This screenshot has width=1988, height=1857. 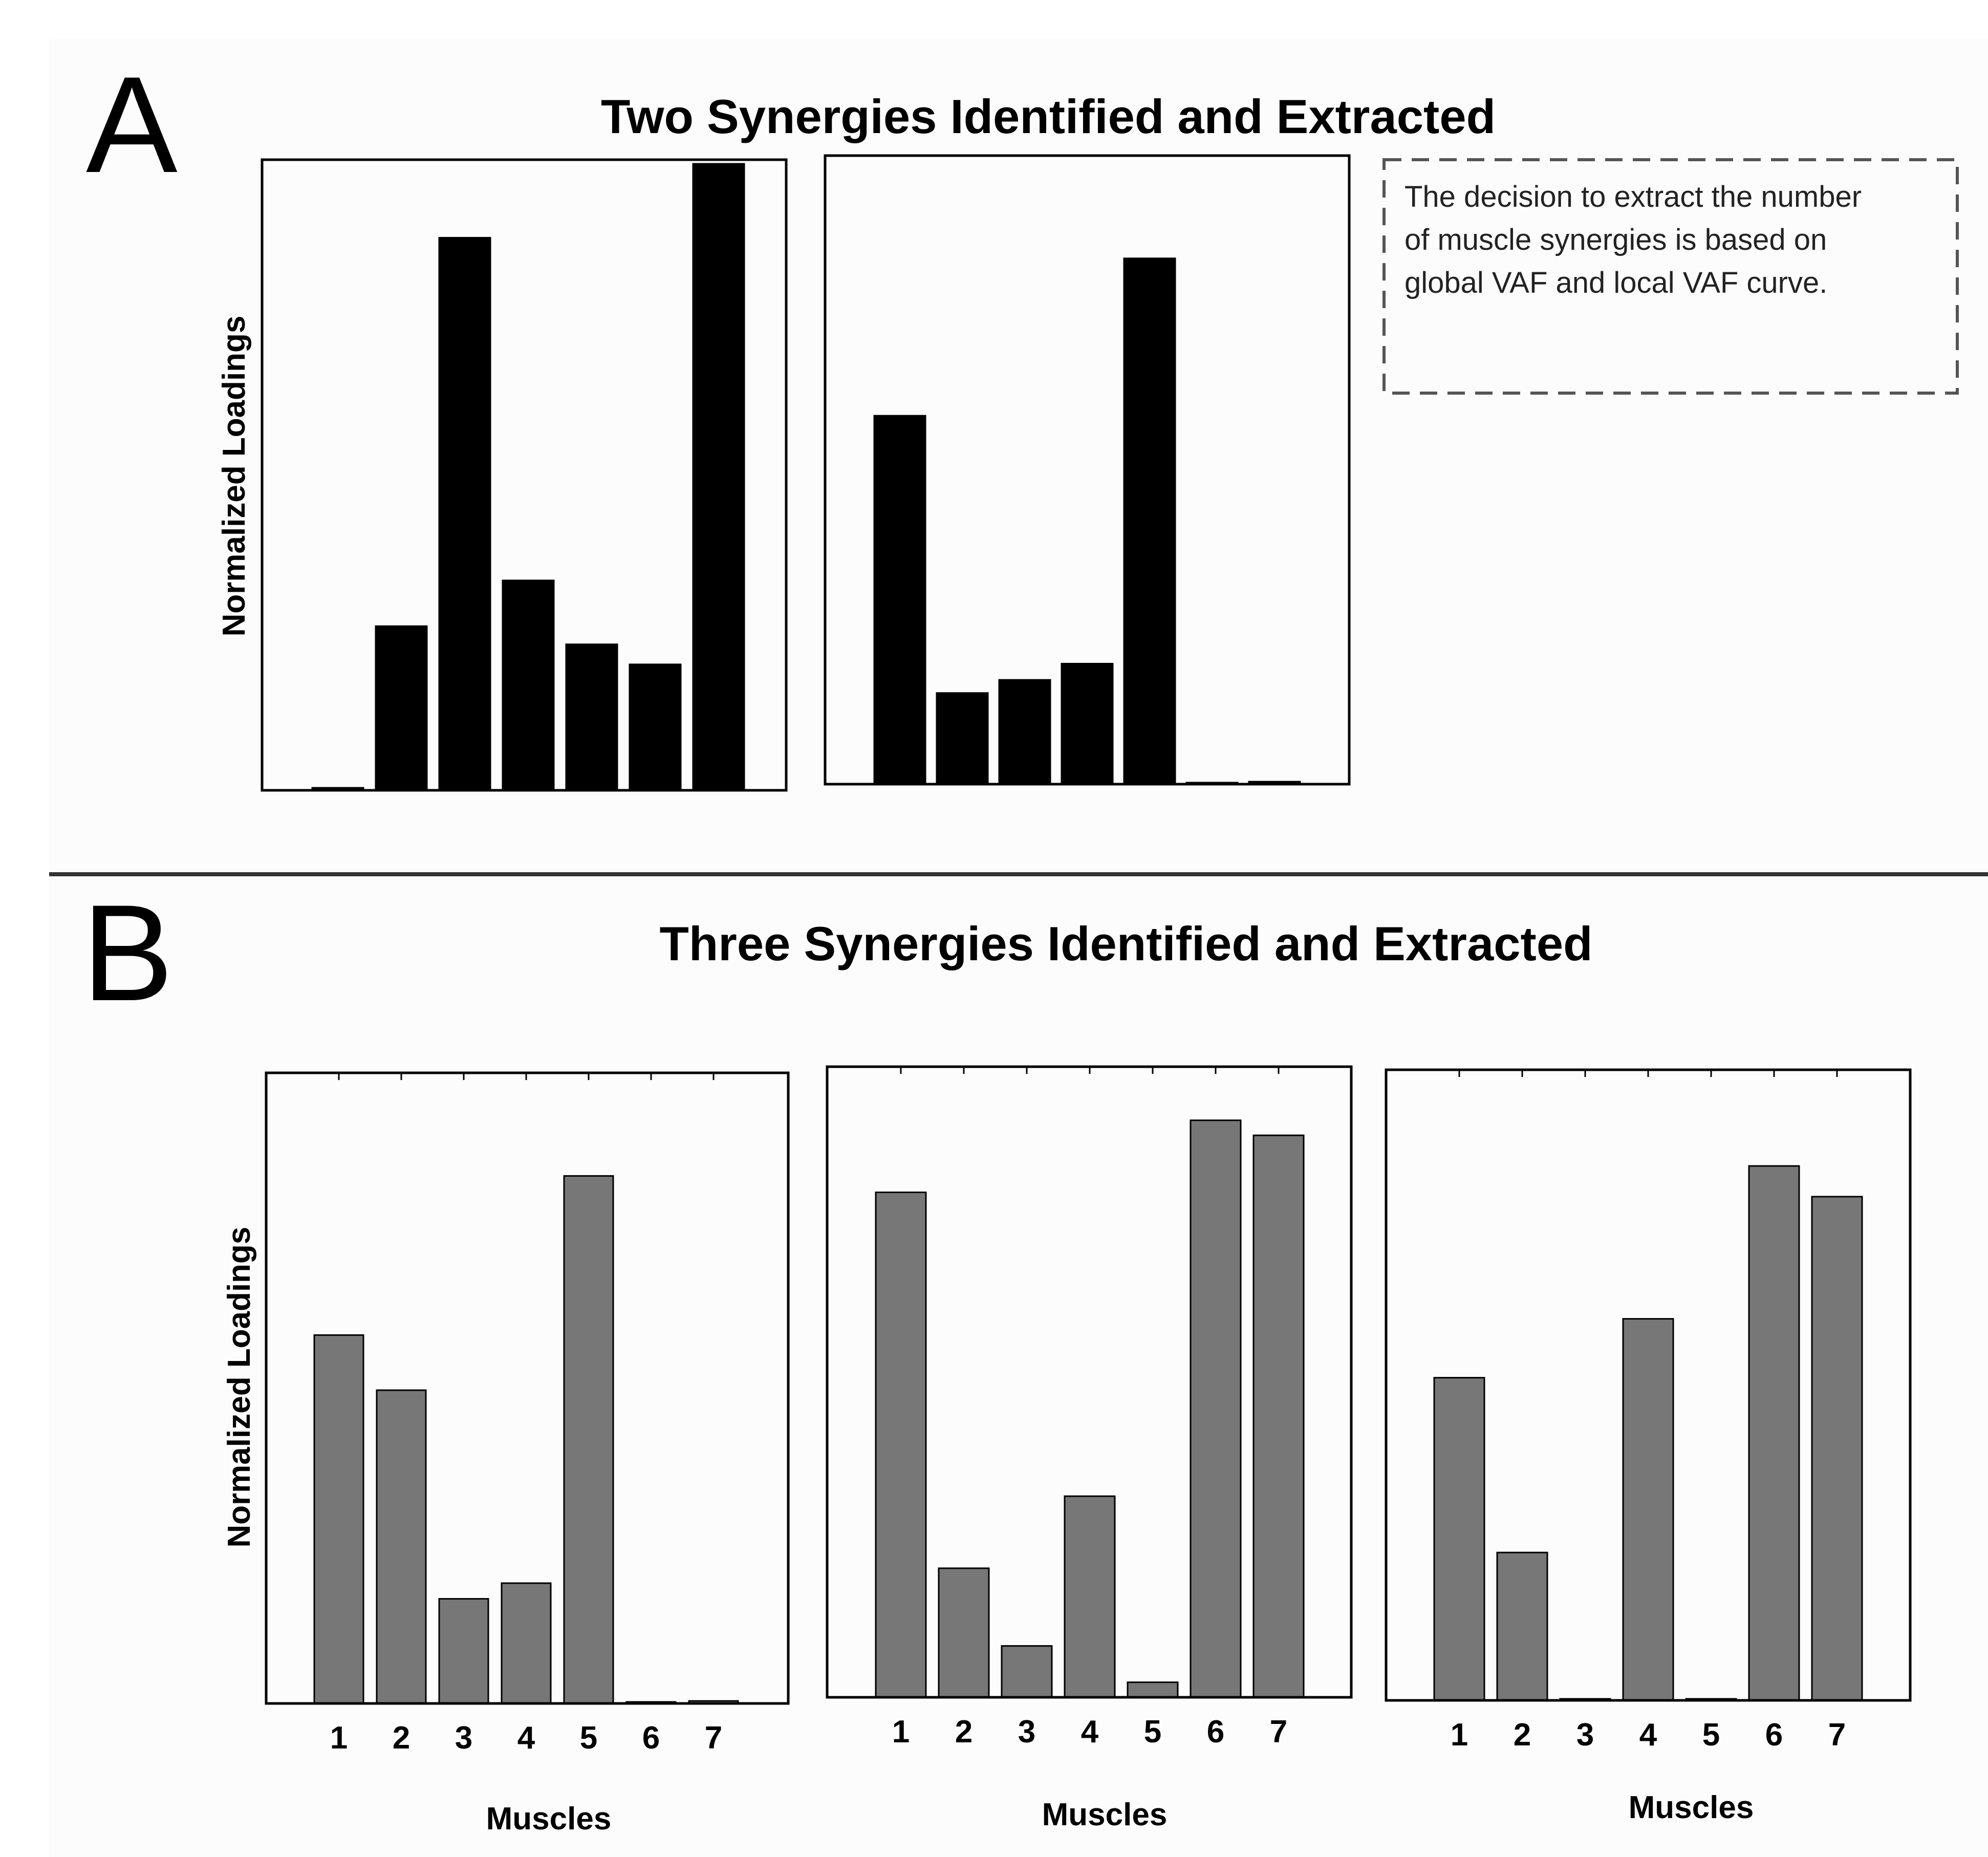 What do you see at coordinates (1105, 1814) in the screenshot?
I see `chart-b2-xlabel: Muscles` at bounding box center [1105, 1814].